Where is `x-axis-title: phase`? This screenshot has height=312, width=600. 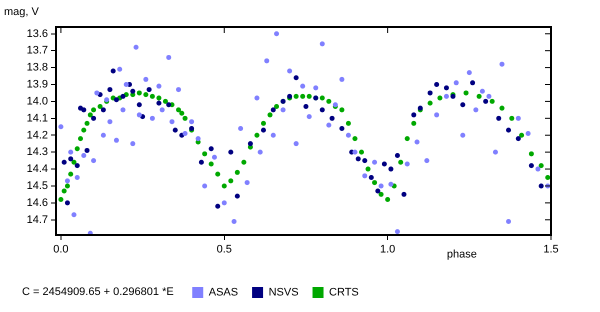
x-axis-title: phase is located at coordinates (461, 254).